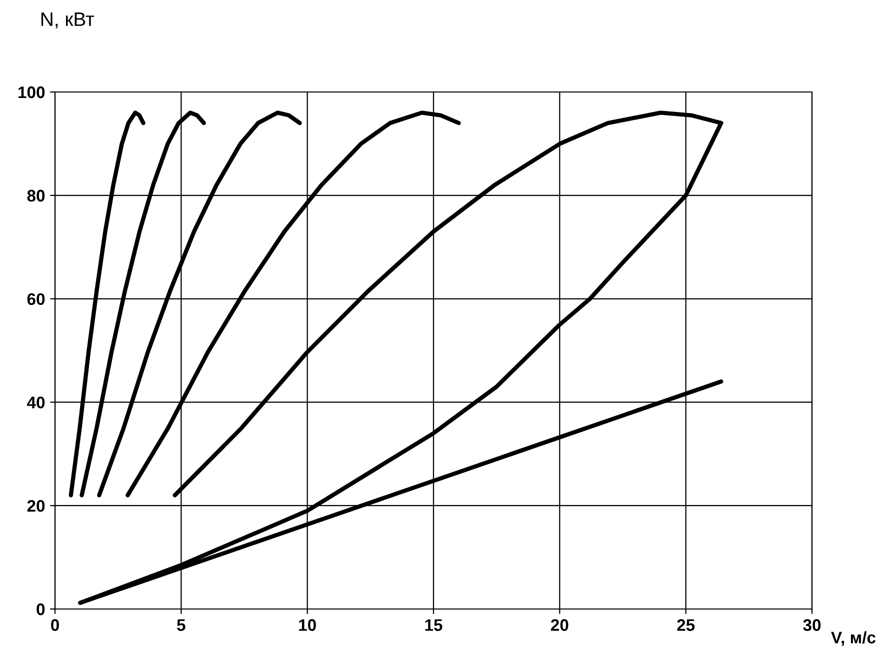 This screenshot has width=887, height=648. I want to click on x-axis-title: V, м/с, so click(853, 638).